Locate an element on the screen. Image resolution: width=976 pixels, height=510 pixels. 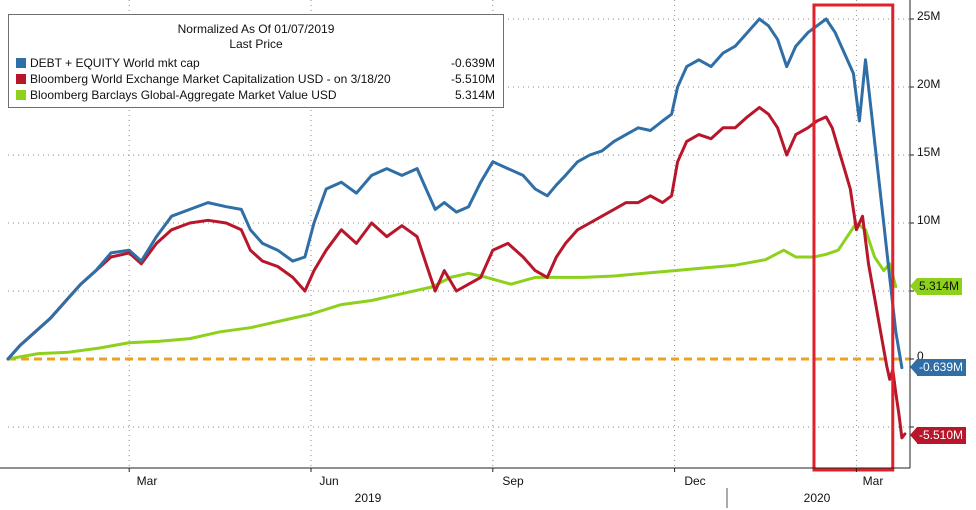
year-label: 2019 is located at coordinates (368, 498).